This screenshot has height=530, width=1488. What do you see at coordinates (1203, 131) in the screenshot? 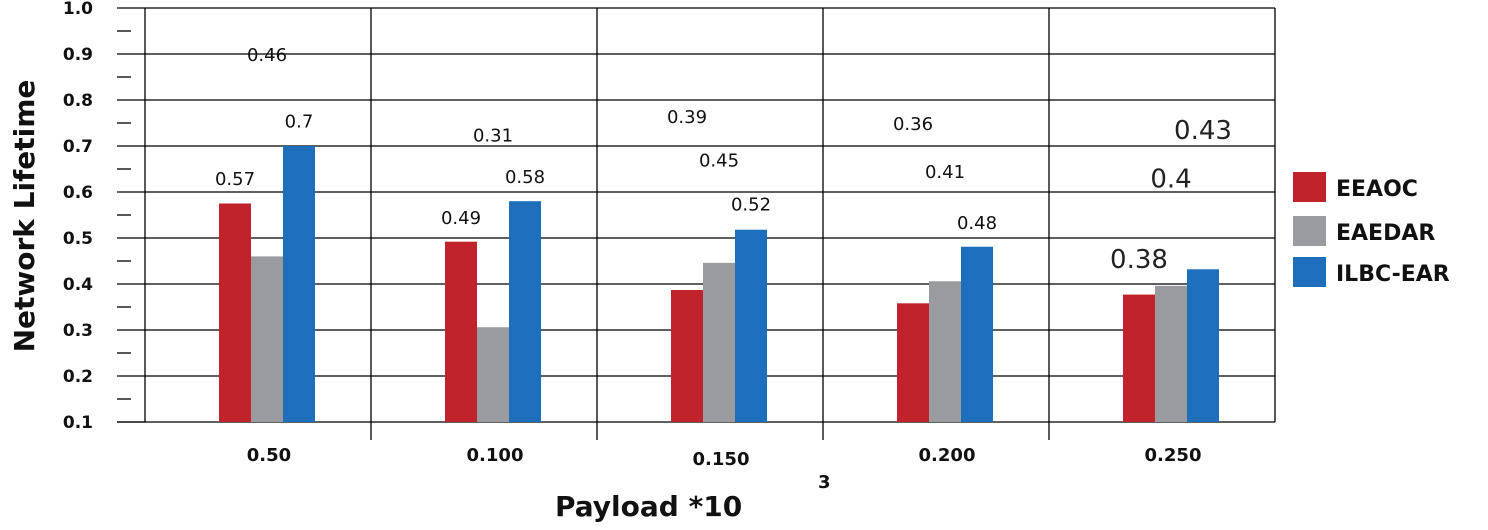
I see `data-label: 0.43` at bounding box center [1203, 131].